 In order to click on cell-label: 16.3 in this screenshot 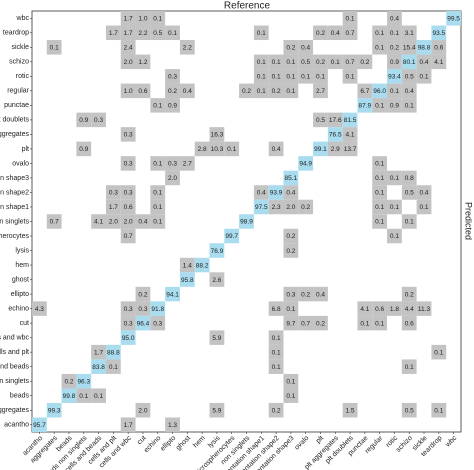, I will do `click(217, 135)`.